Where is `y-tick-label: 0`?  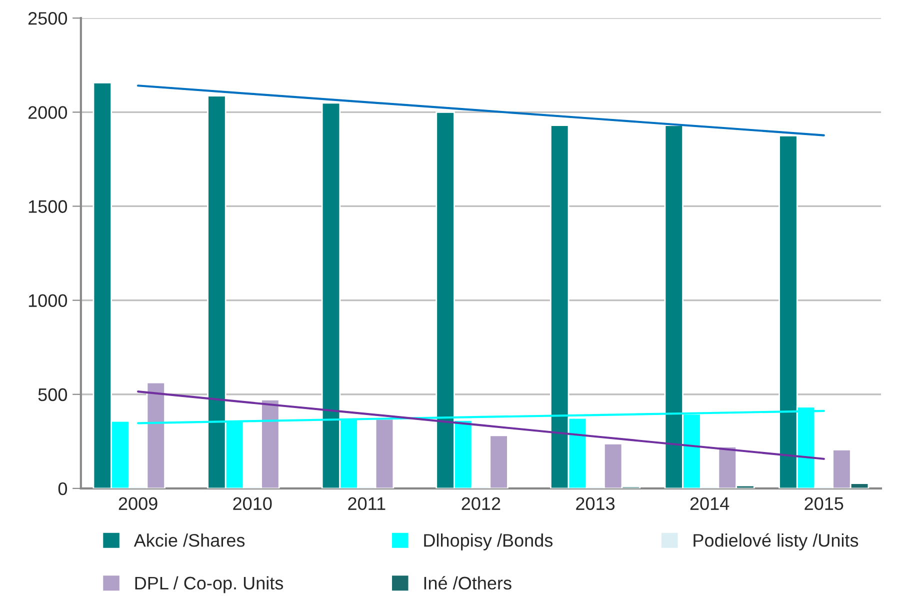
y-tick-label: 0 is located at coordinates (63, 489).